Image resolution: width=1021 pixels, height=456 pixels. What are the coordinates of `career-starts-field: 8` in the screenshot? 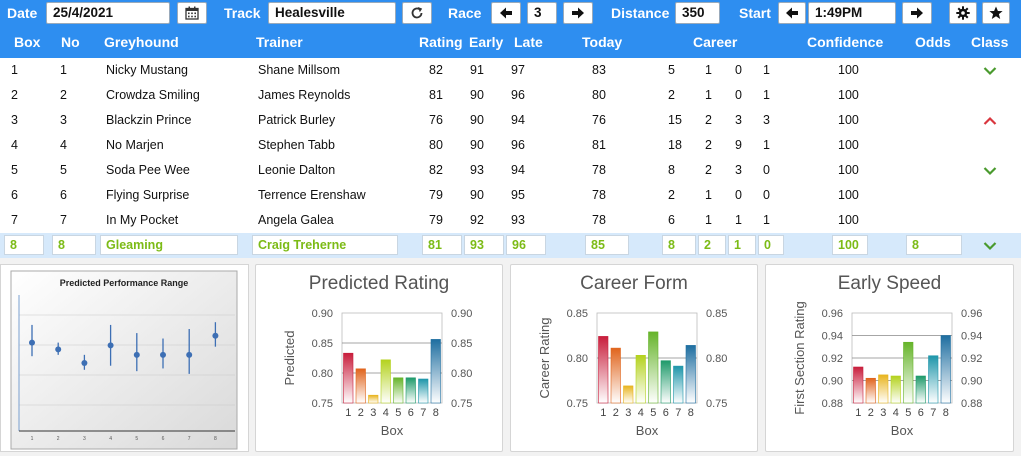 It's located at (679, 245).